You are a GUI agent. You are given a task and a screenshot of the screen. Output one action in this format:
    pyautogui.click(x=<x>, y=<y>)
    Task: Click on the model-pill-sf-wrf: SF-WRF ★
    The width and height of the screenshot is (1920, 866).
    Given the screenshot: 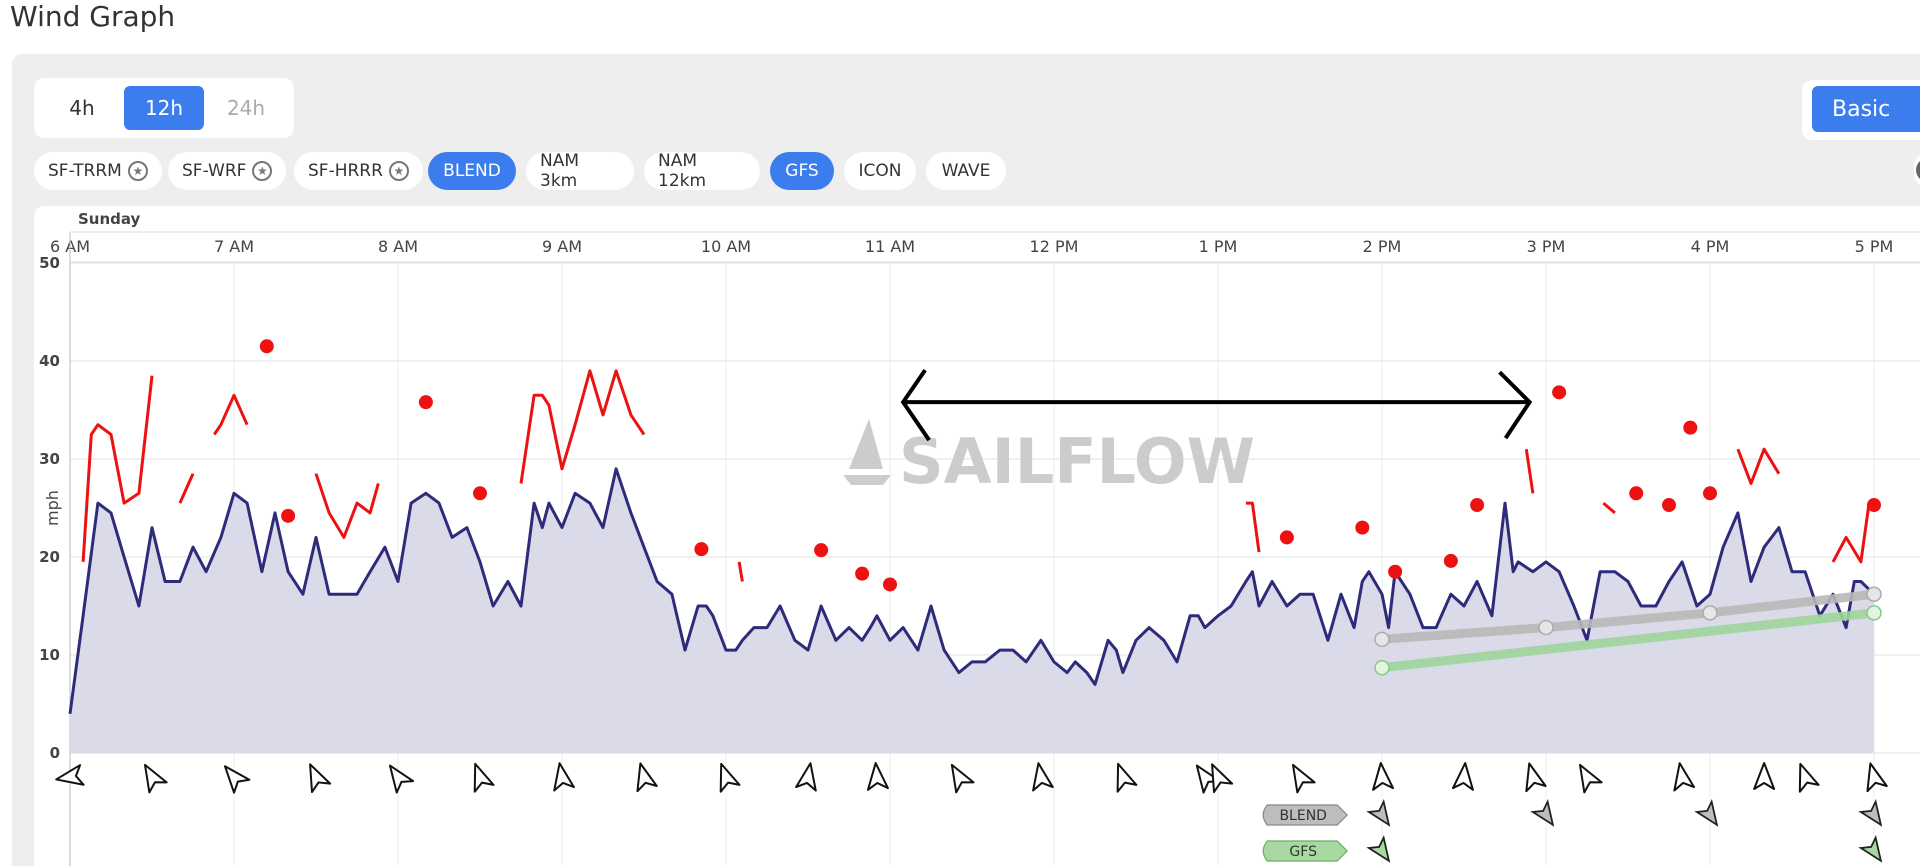 What is the action you would take?
    pyautogui.click(x=227, y=171)
    